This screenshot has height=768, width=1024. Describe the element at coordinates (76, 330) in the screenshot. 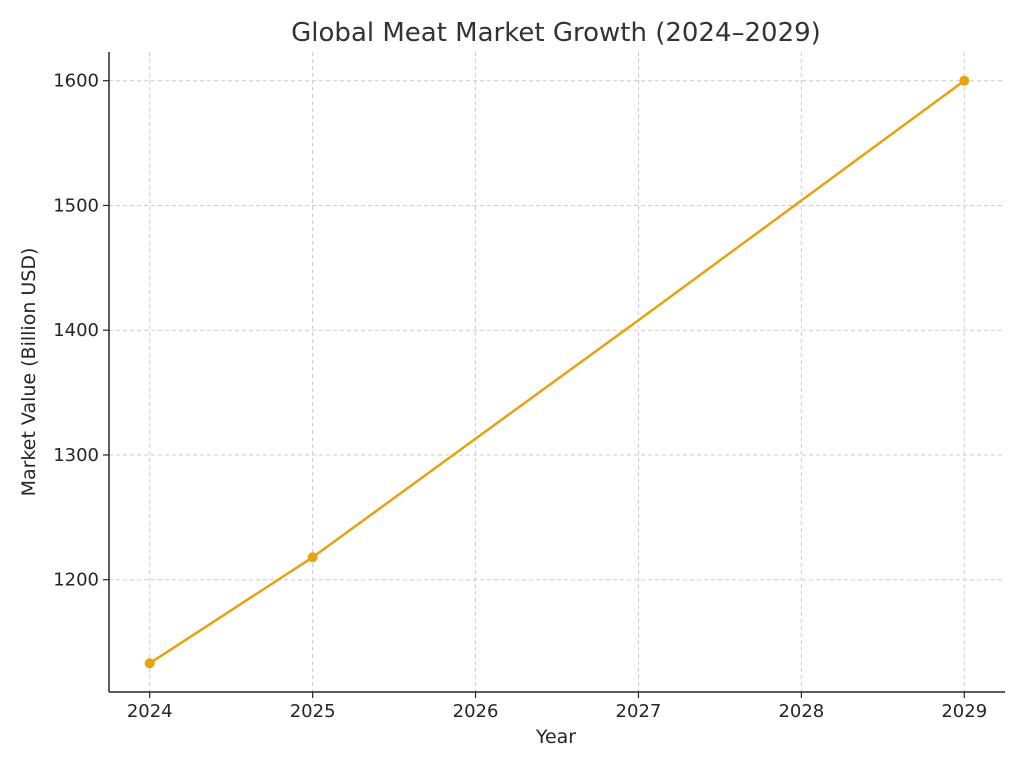

I see `y-tick-label: 1400` at that location.